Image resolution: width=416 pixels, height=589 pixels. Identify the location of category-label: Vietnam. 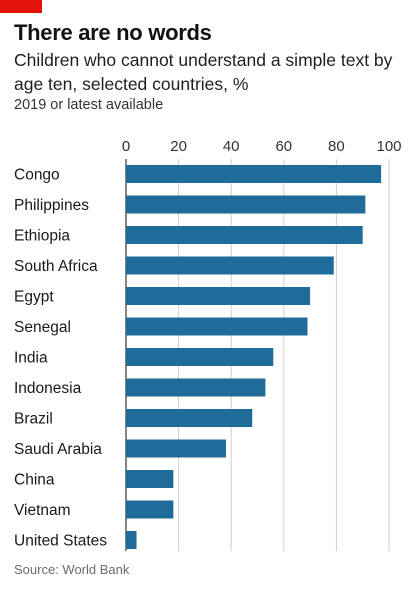
(42, 510).